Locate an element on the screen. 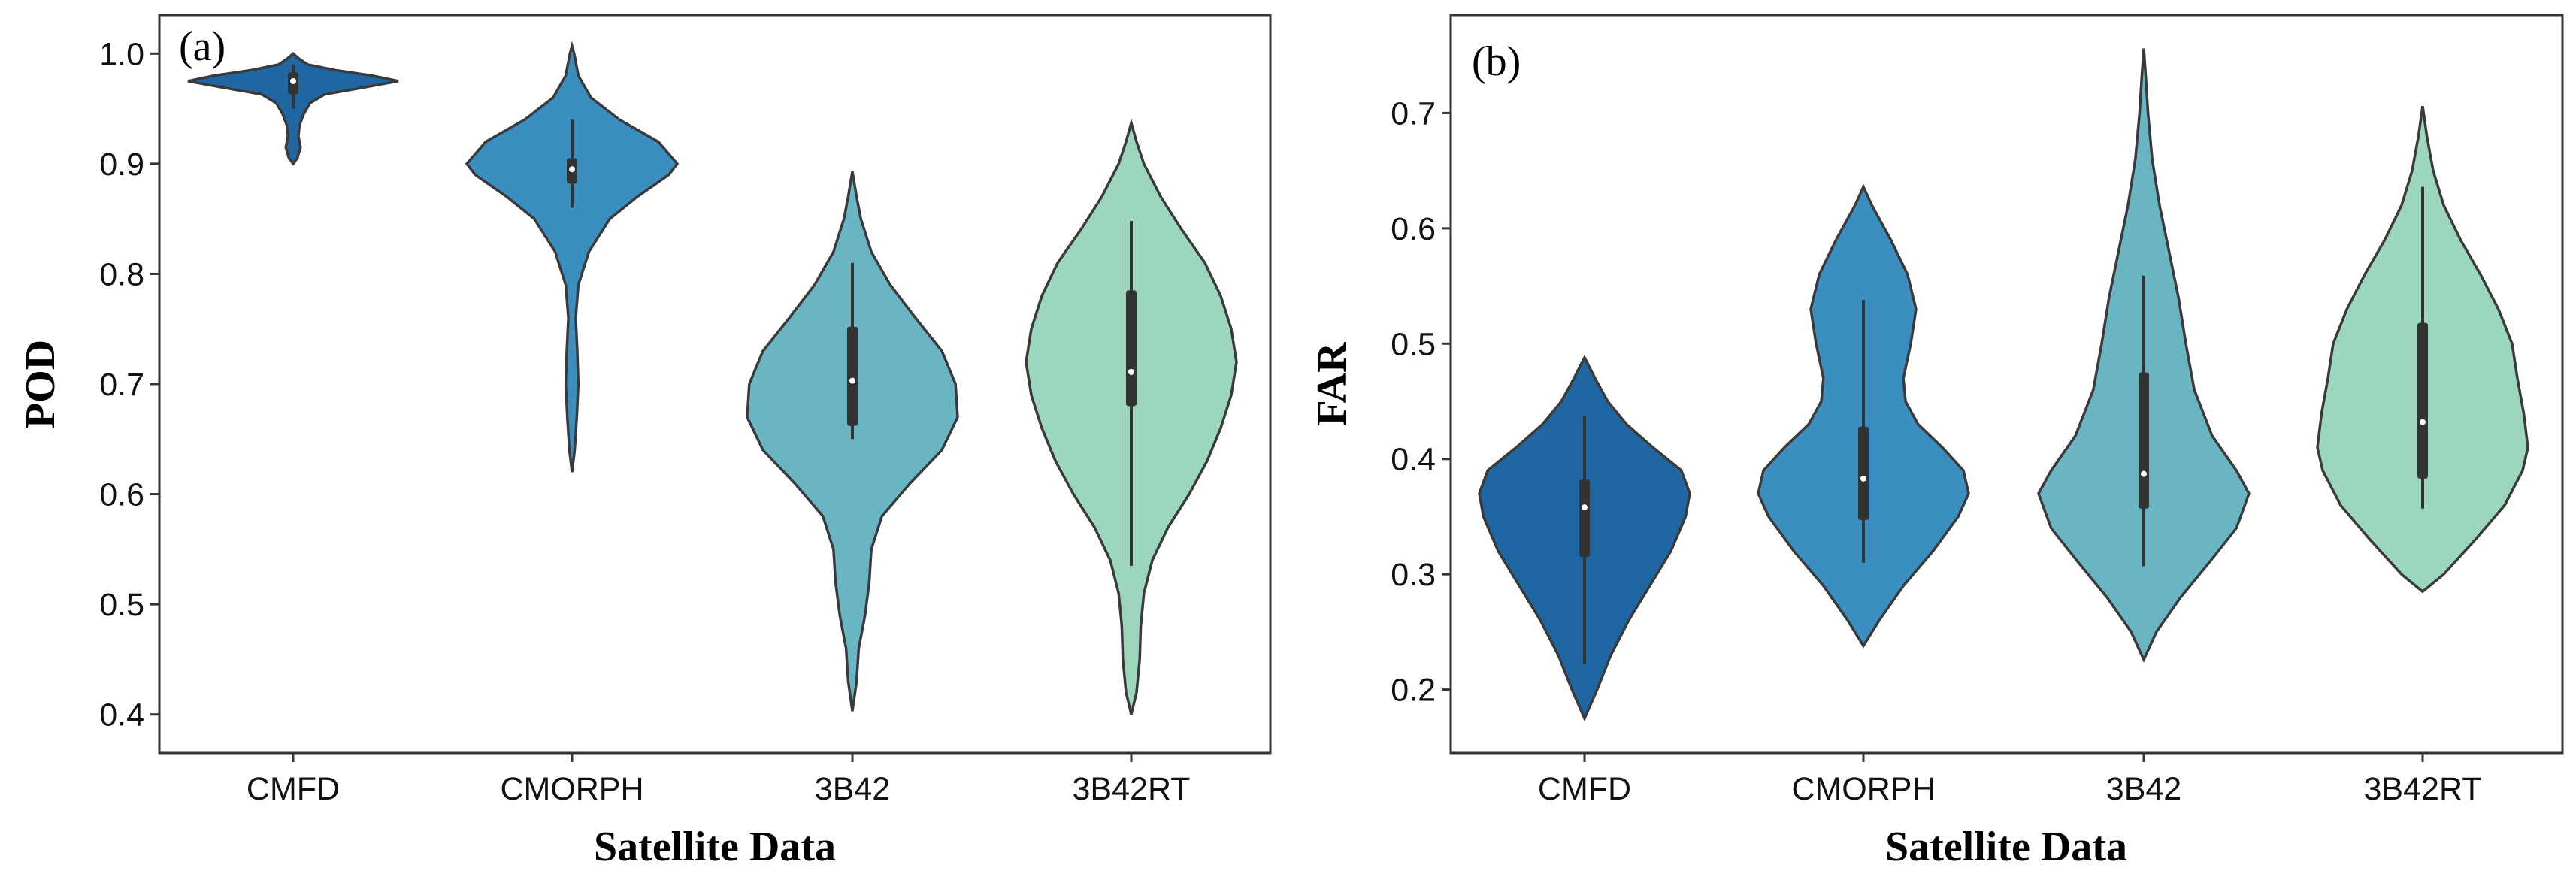 The width and height of the screenshot is (2576, 877). y-ticks-a: 0.4 0.5 0.6 0.7 0.8 0.9 1.0 is located at coordinates (129, 385).